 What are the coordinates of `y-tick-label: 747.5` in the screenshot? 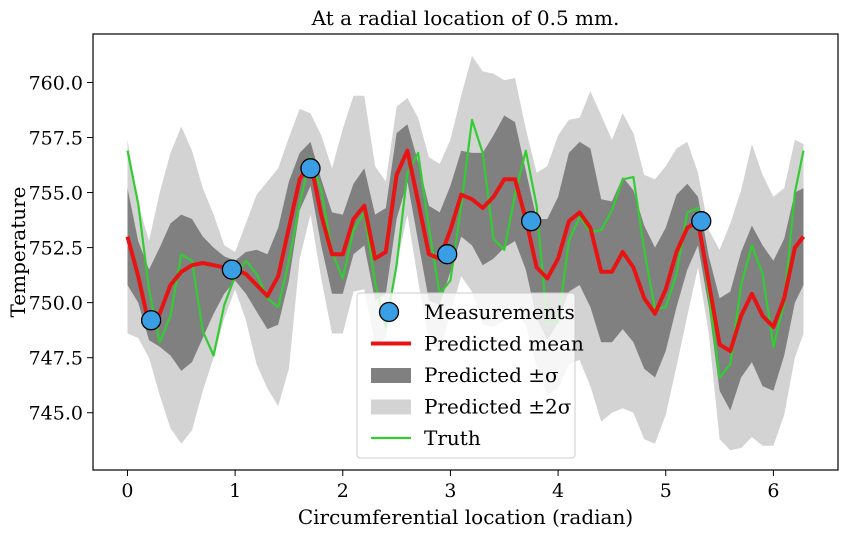 It's located at (56, 359).